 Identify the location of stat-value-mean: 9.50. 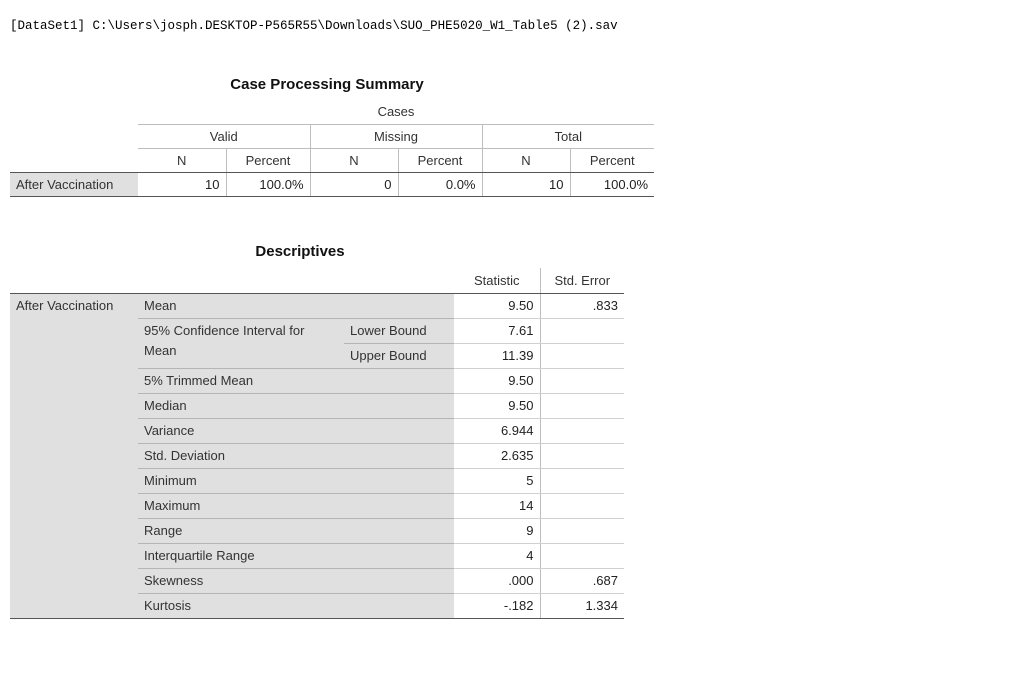
(497, 306).